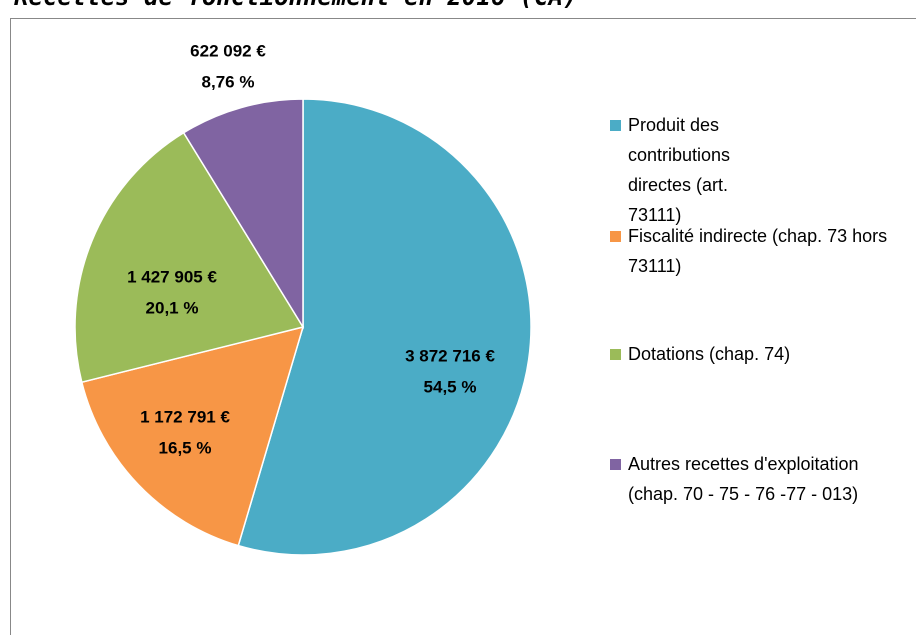 The width and height of the screenshot is (916, 635). I want to click on percentage-label: 16,5 %, so click(185, 447).